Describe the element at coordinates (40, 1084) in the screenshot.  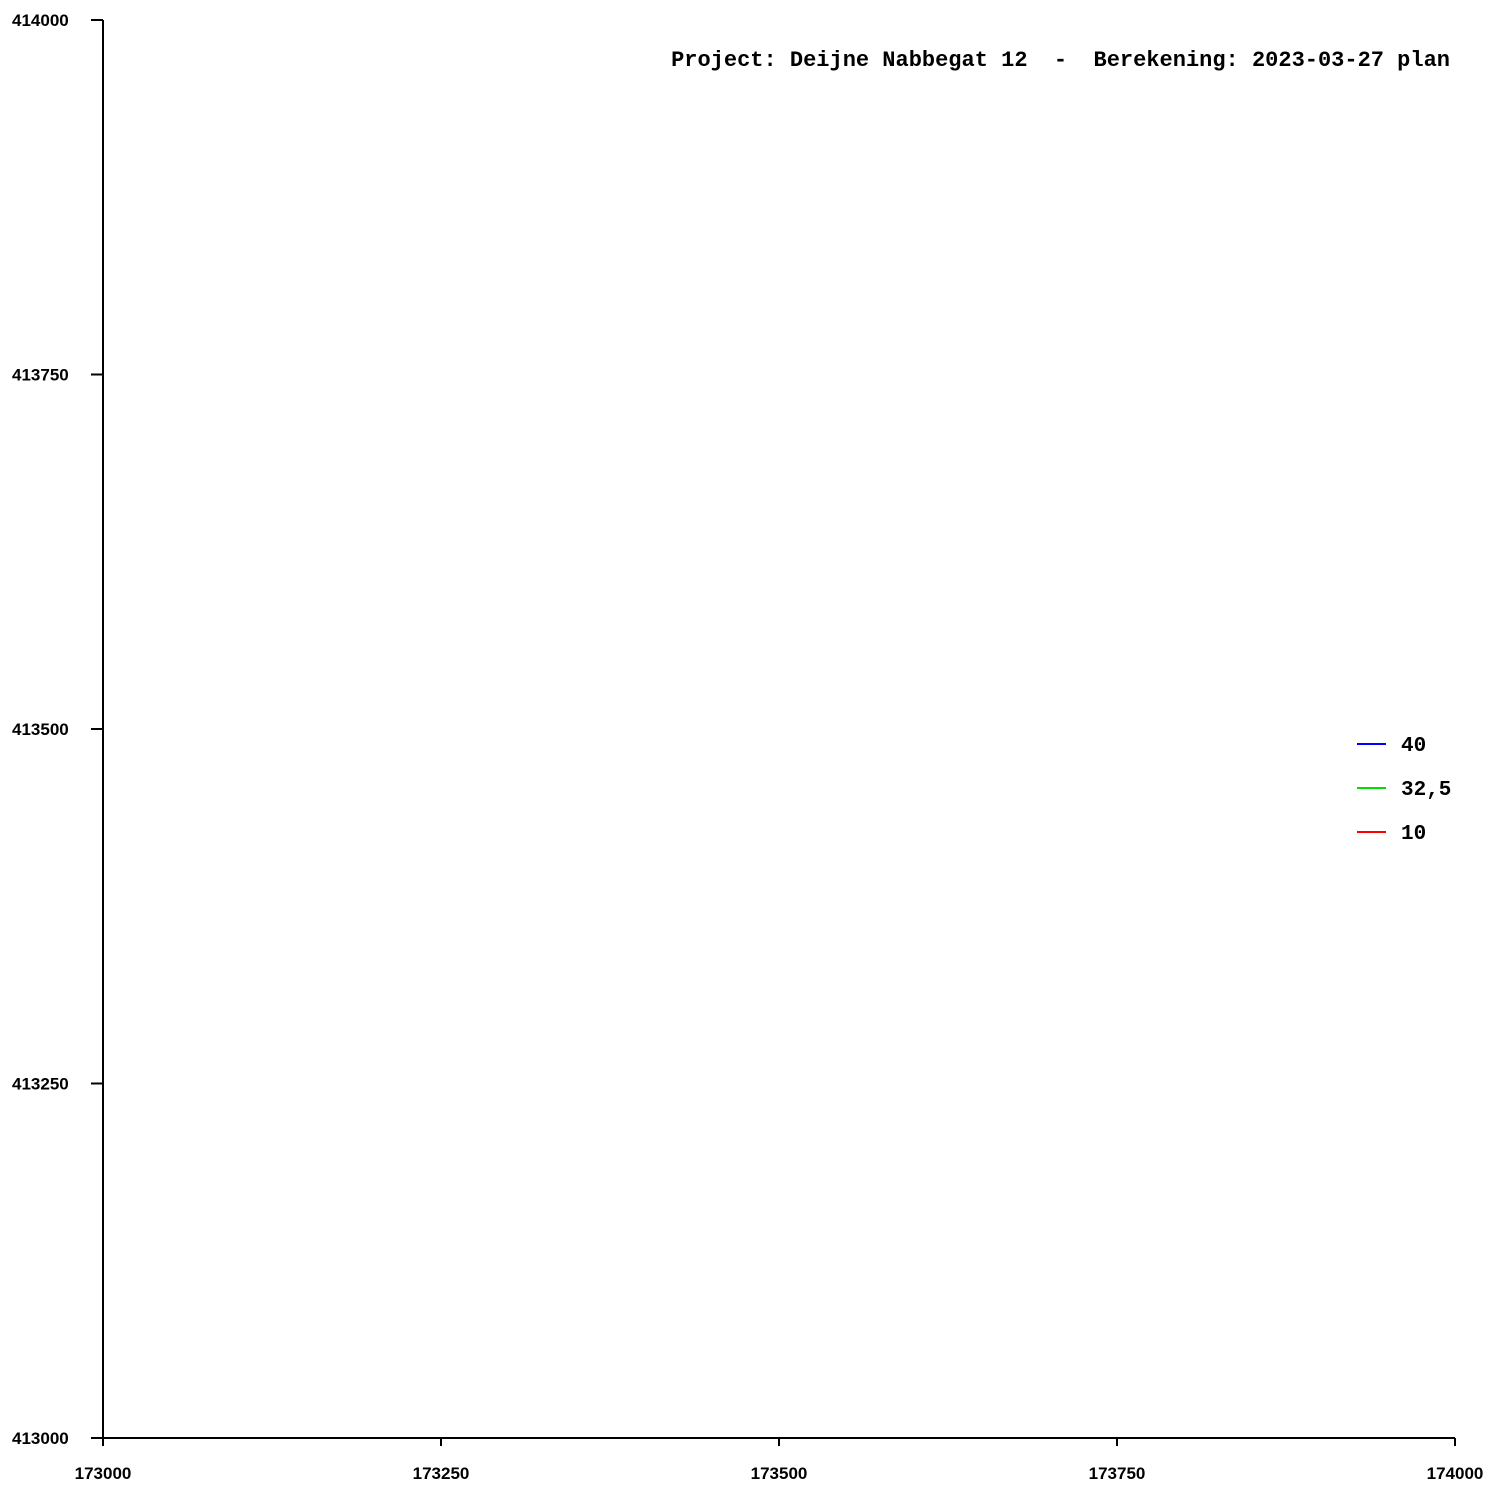
I see `y-tick-label: 413250` at that location.